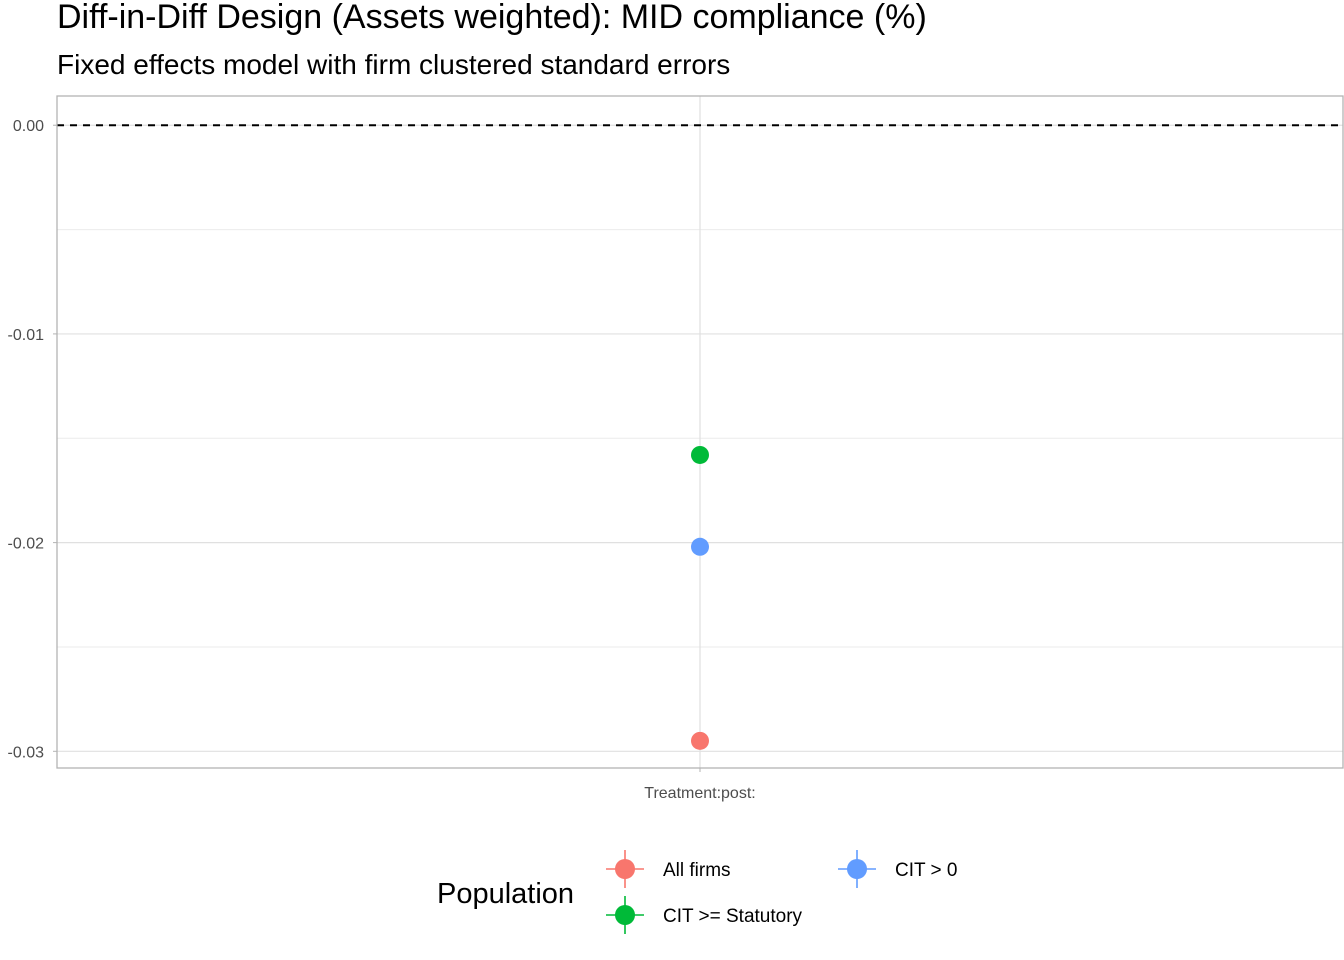  I want to click on legend-label: All firms, so click(697, 870).